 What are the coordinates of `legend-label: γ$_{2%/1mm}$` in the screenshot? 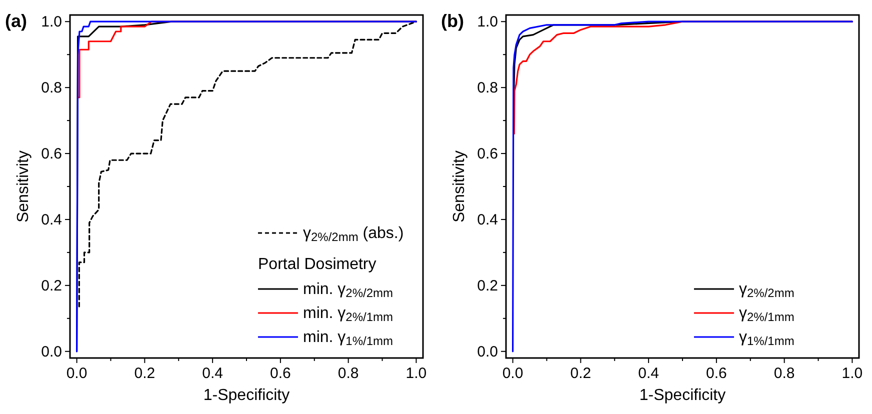 It's located at (766, 314).